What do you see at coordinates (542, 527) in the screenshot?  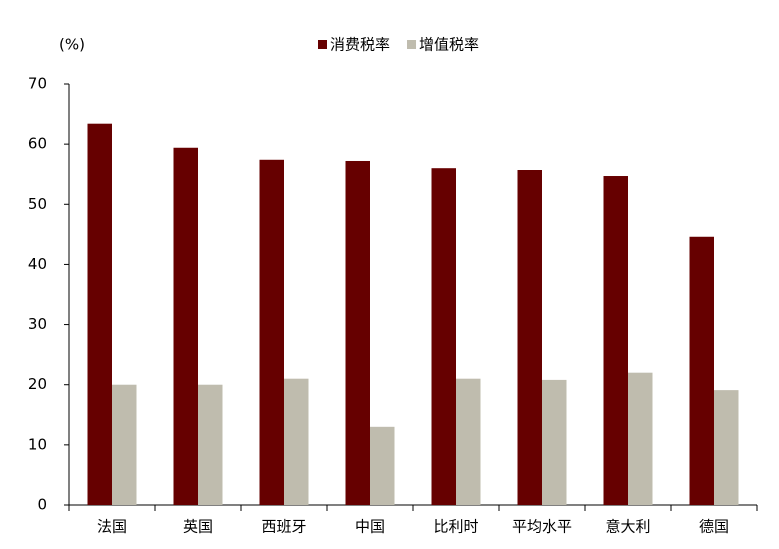 I see `x-tick-label: 平均水平` at bounding box center [542, 527].